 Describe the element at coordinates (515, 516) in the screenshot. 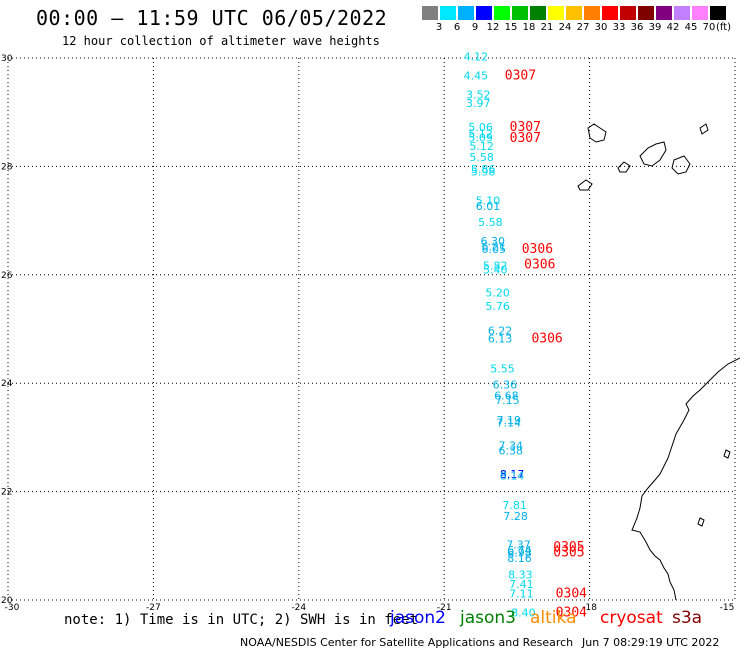

I see `wave-height-value: 7.28` at that location.